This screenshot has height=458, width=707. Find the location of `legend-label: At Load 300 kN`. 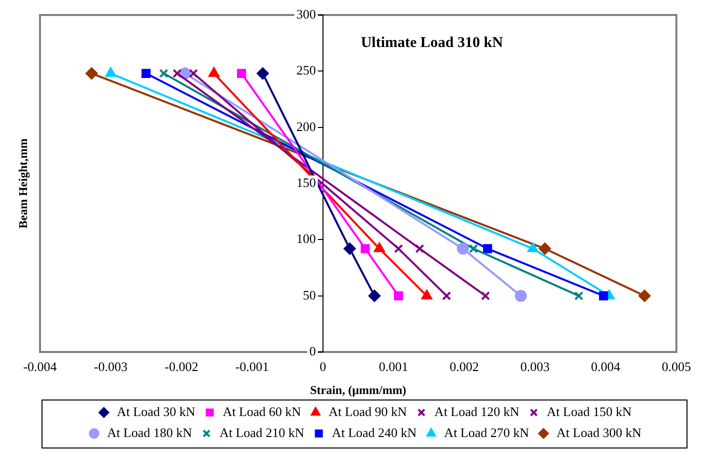

legend-label: At Load 300 kN is located at coordinates (599, 432).